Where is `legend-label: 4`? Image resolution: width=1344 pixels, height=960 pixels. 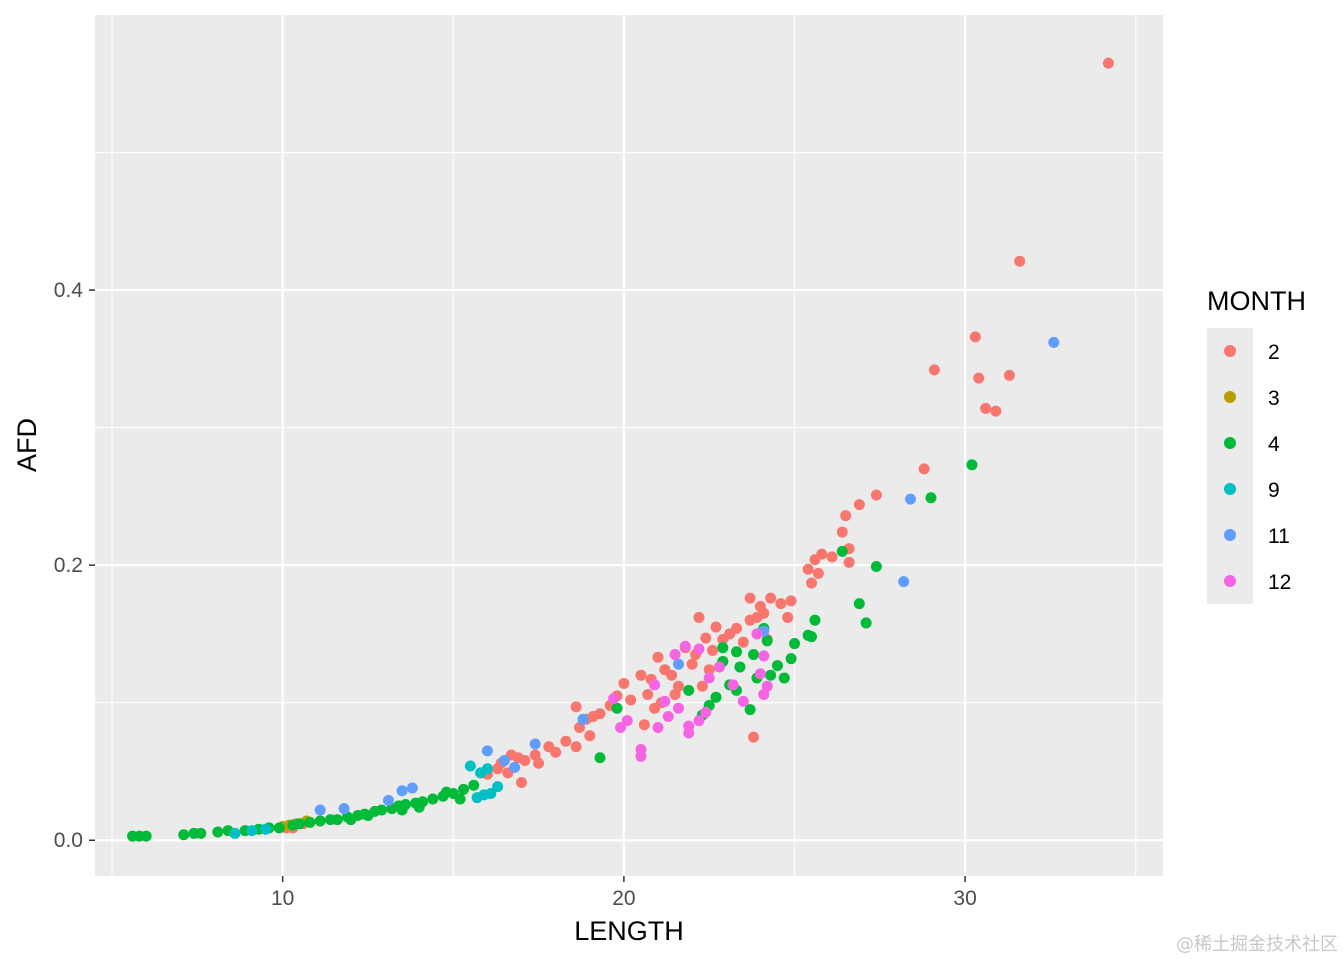 legend-label: 4 is located at coordinates (1274, 444).